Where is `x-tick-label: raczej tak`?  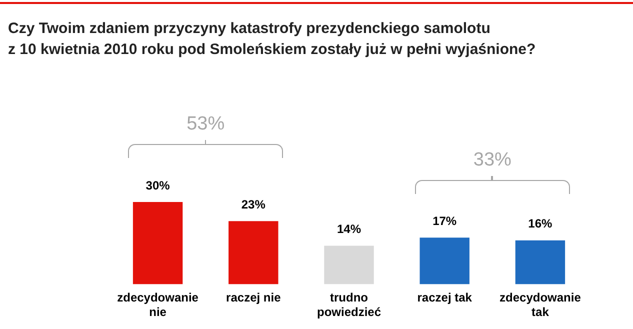
x-tick-label: raczej tak is located at coordinates (444, 297).